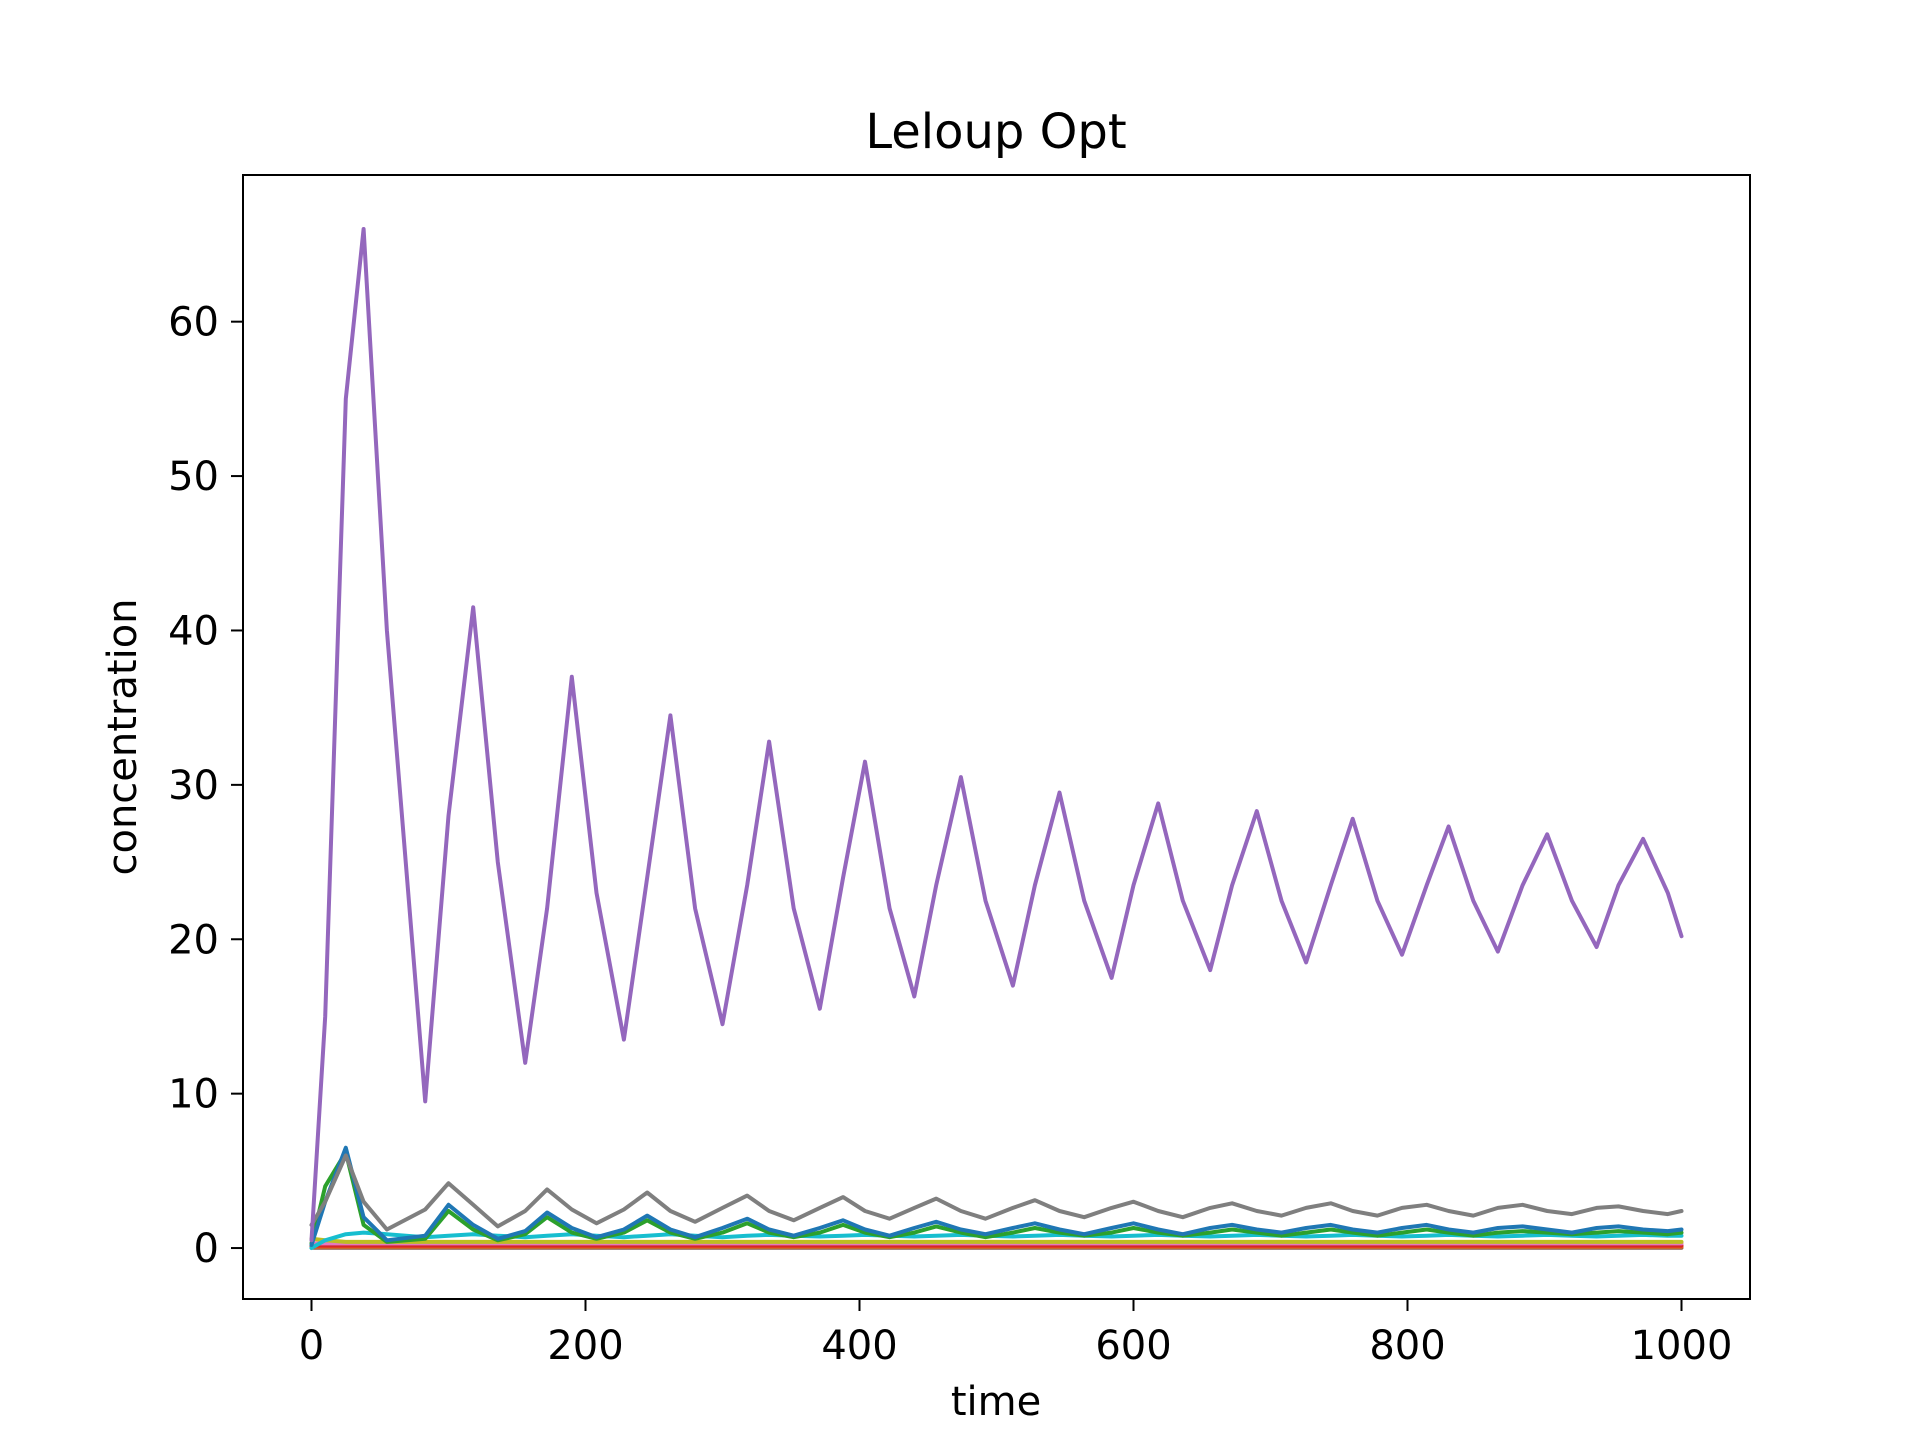 The height and width of the screenshot is (1440, 1920). Describe the element at coordinates (585, 1346) in the screenshot. I see `x-tick-label: 200` at that location.